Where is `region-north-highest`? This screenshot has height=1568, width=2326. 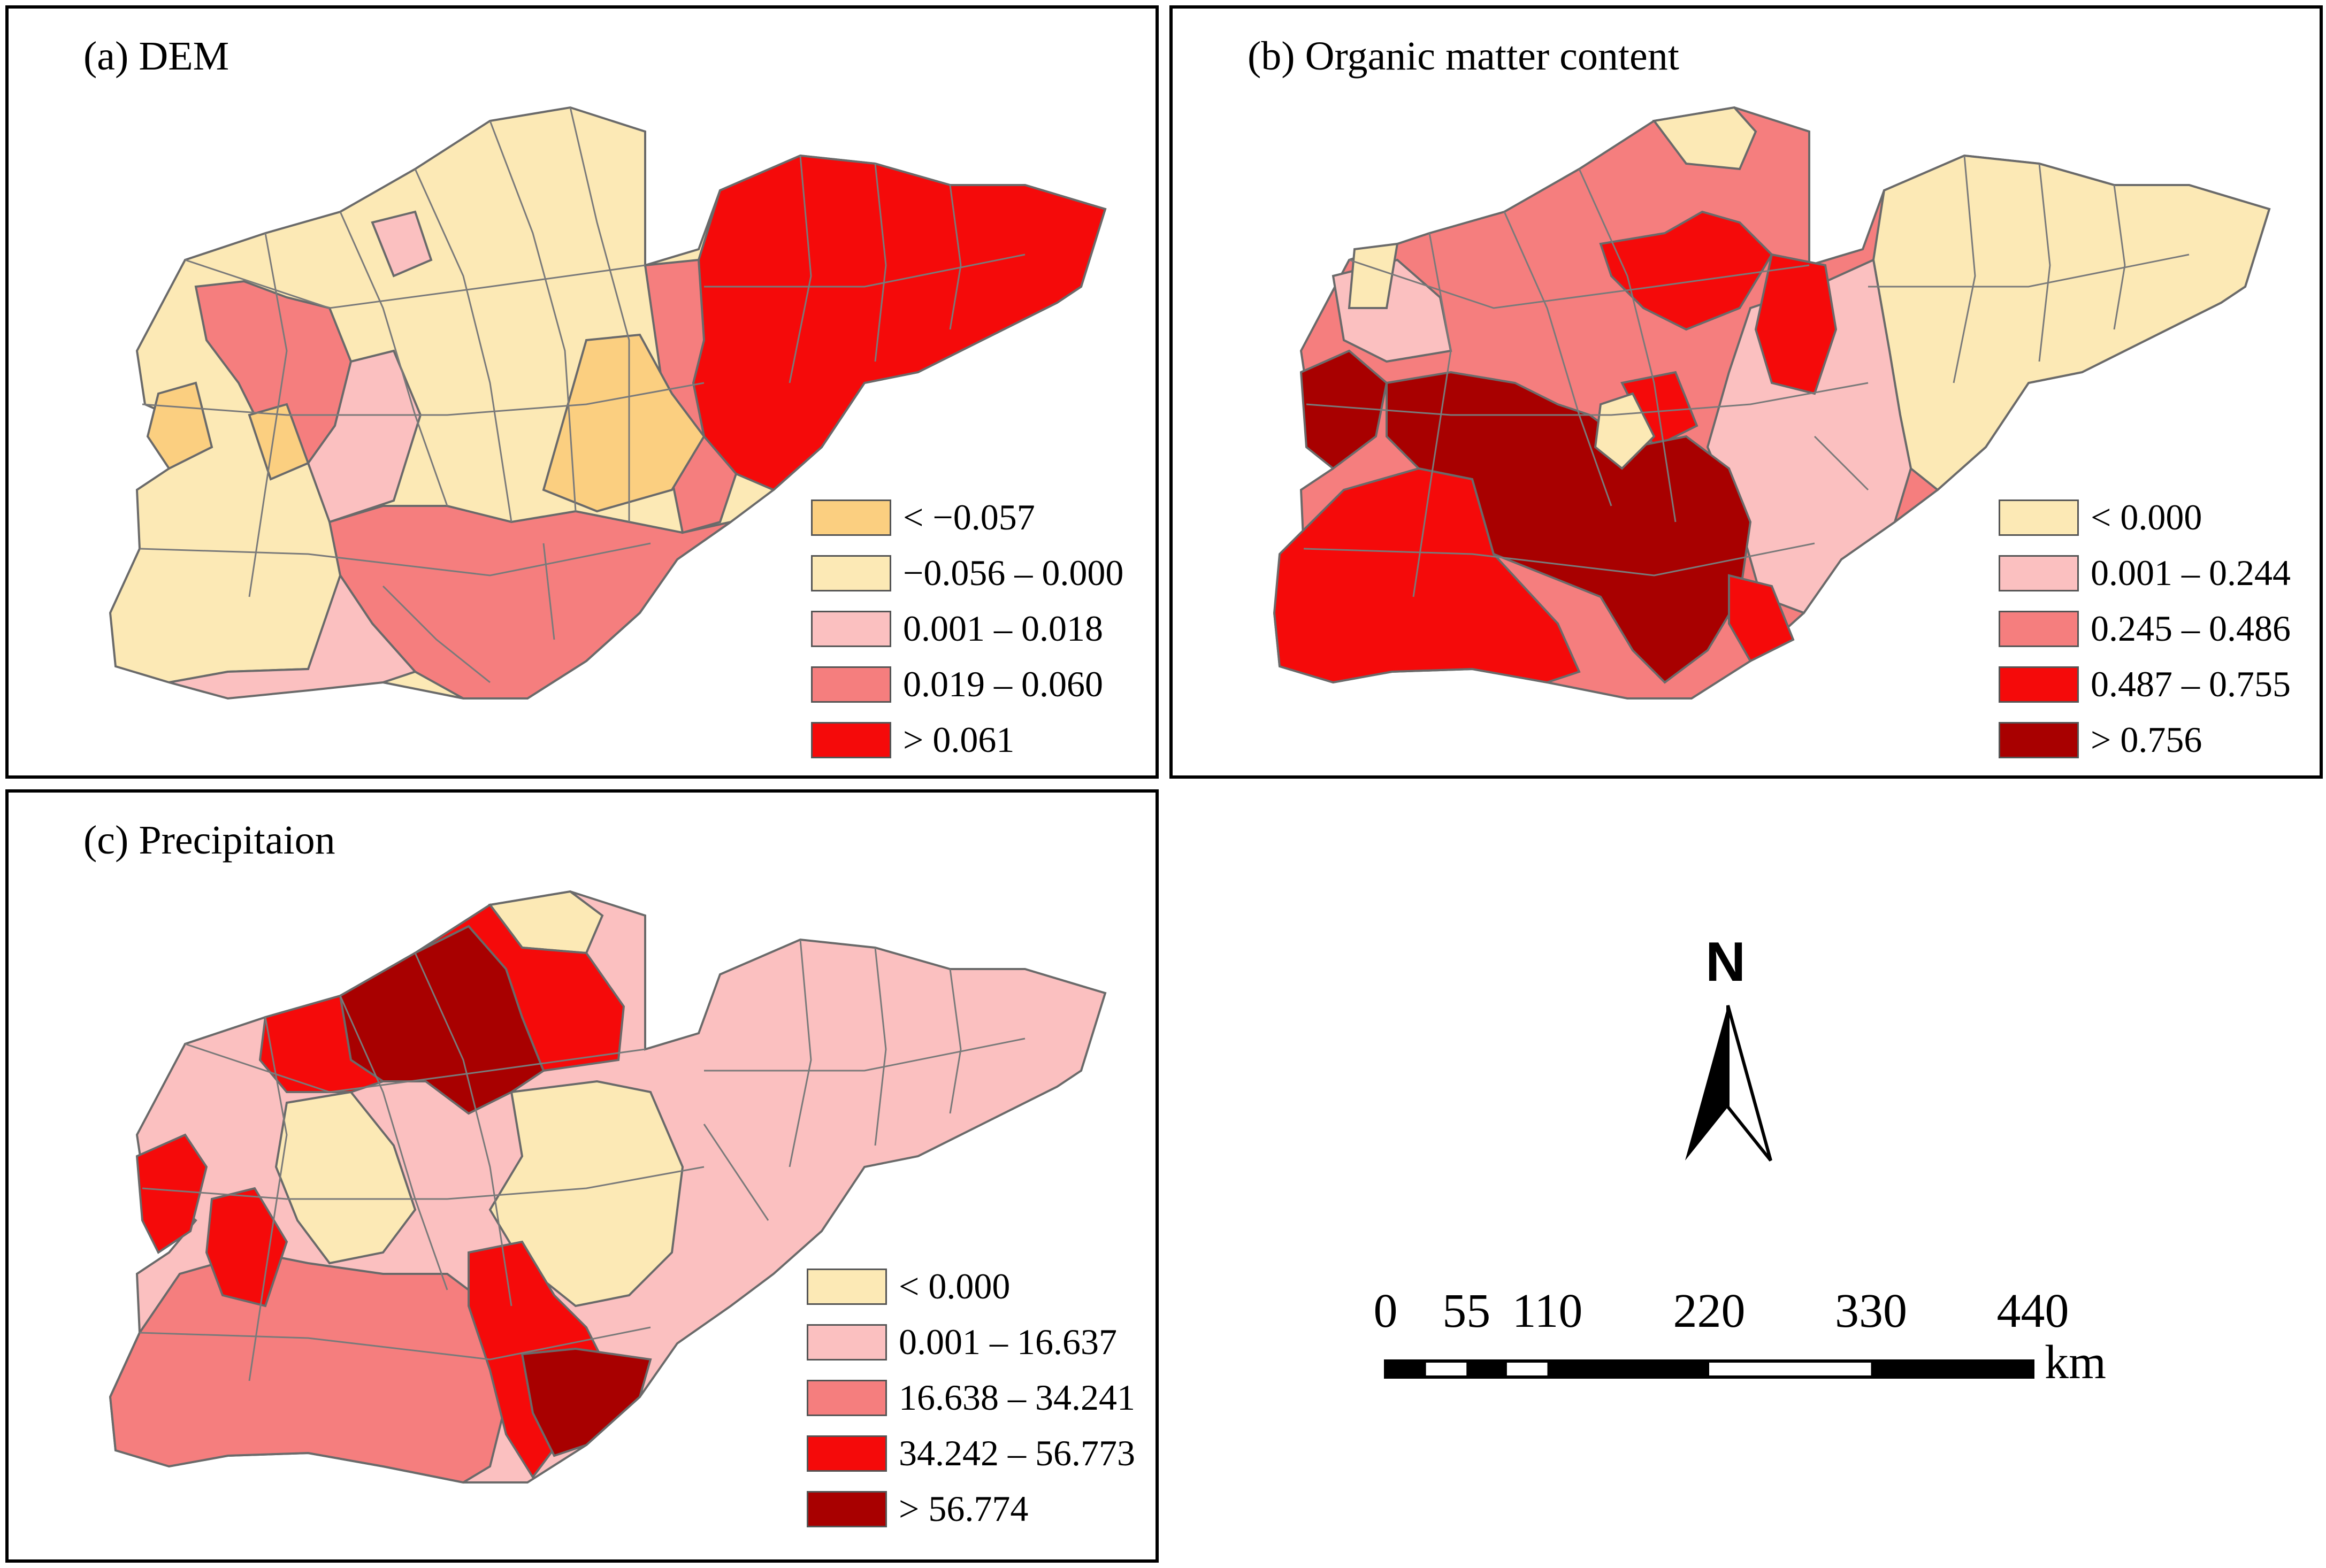
region-north-highest is located at coordinates (442, 1020).